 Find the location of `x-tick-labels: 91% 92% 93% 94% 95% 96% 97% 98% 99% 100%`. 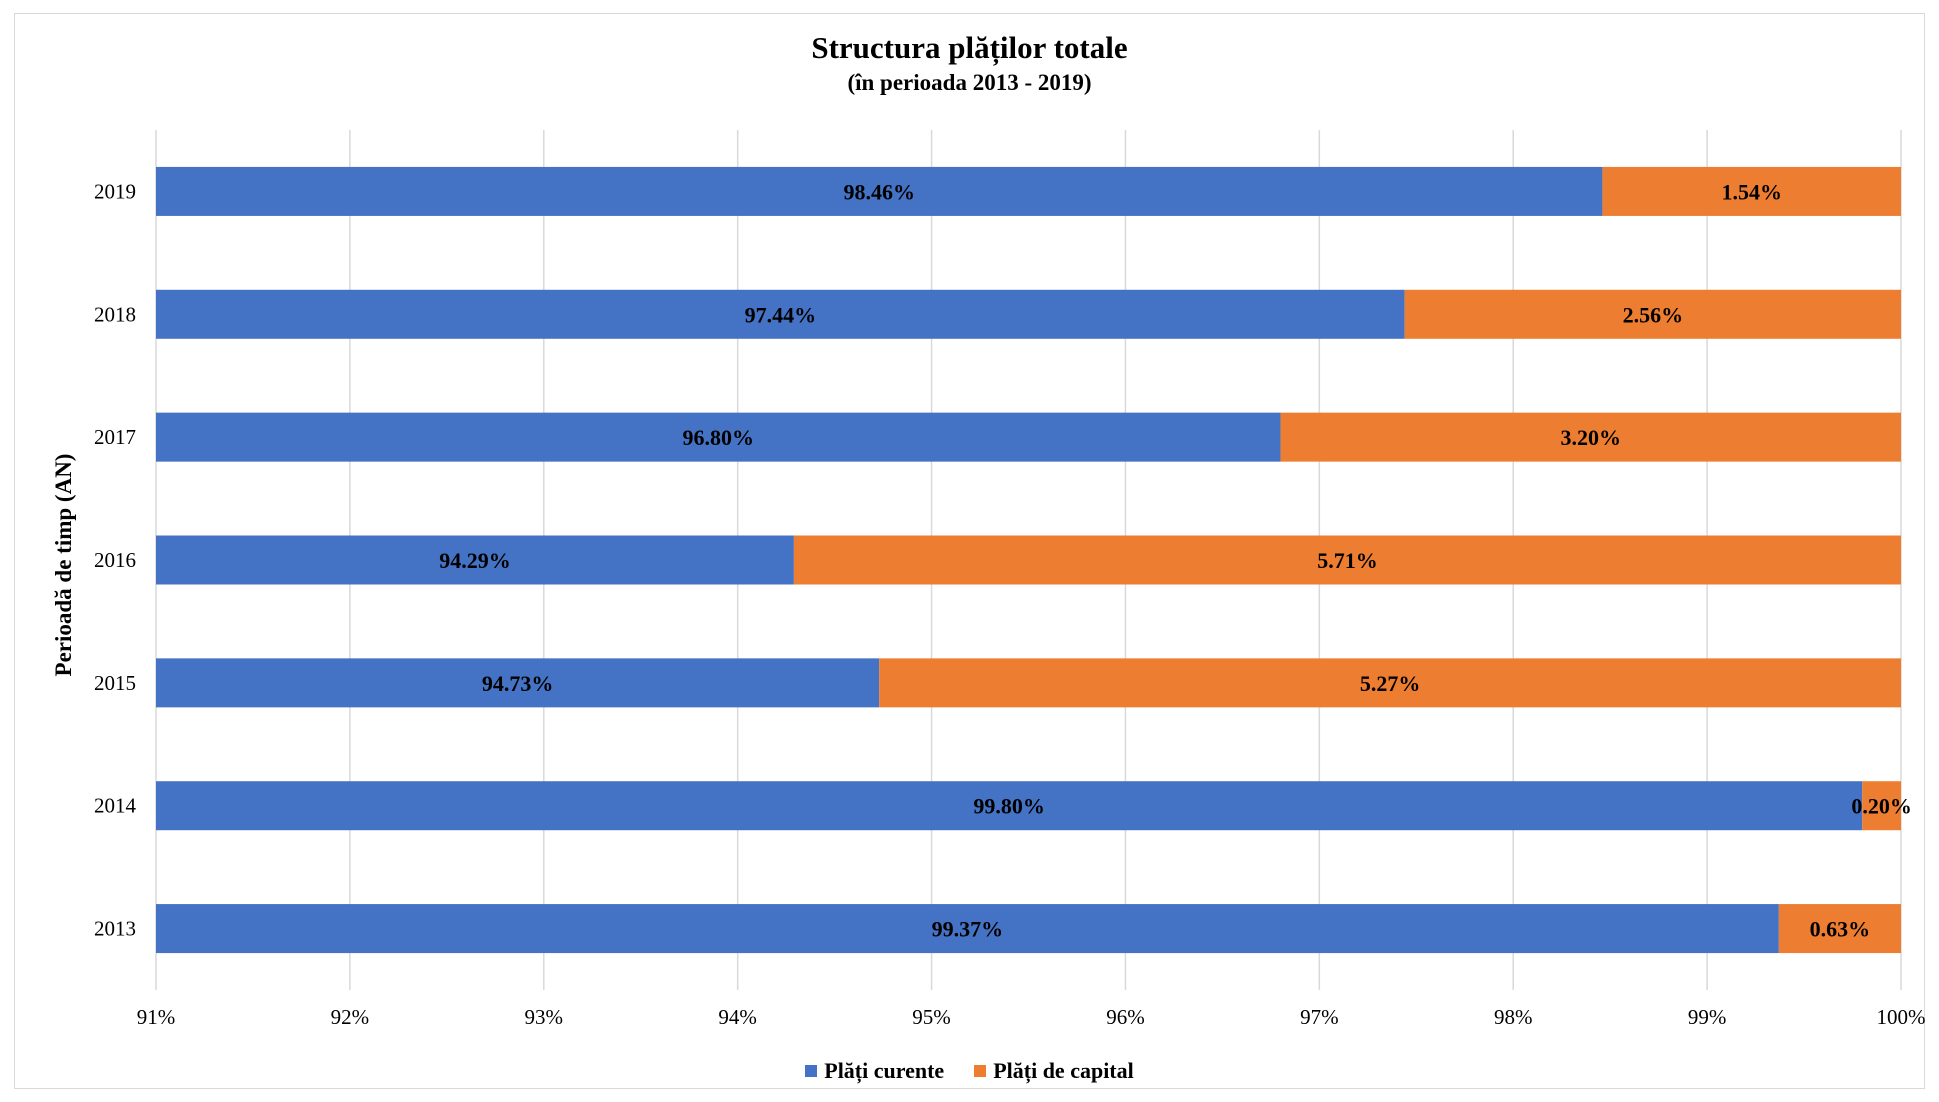

x-tick-labels: 91% 92% 93% 94% 95% 96% 97% 98% 99% 100% is located at coordinates (1031, 1017).